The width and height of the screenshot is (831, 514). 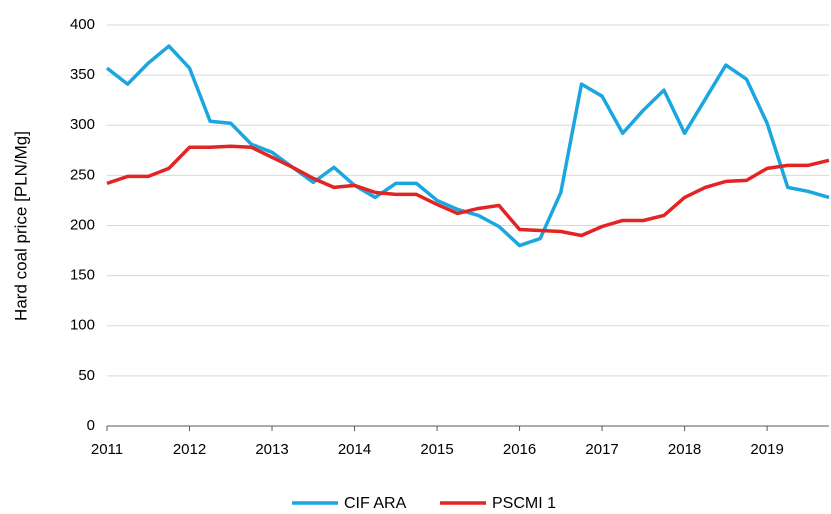 I want to click on y-tick-label: 300, so click(x=82, y=124).